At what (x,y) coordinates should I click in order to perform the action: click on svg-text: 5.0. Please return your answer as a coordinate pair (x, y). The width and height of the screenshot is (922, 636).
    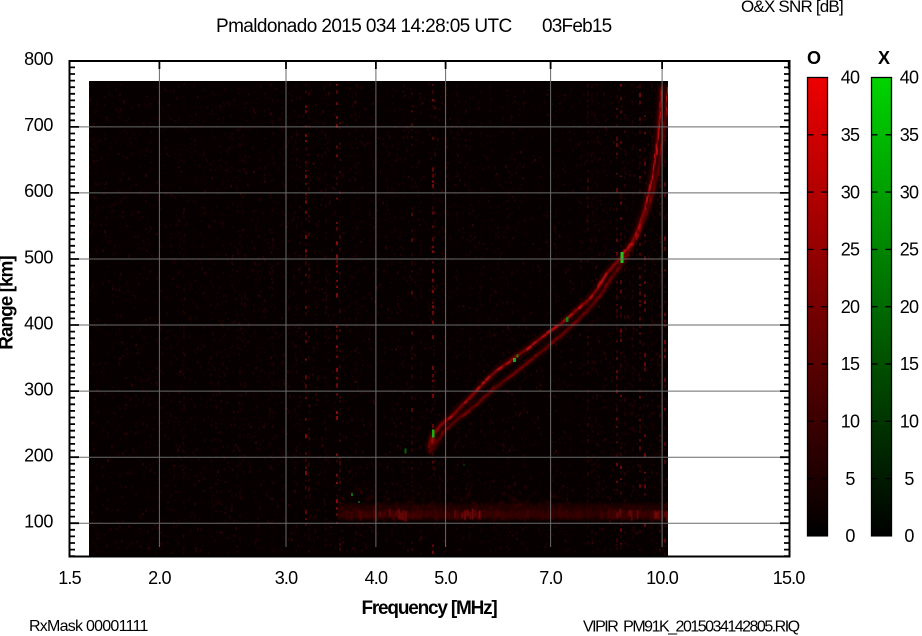
    Looking at the image, I should click on (445, 578).